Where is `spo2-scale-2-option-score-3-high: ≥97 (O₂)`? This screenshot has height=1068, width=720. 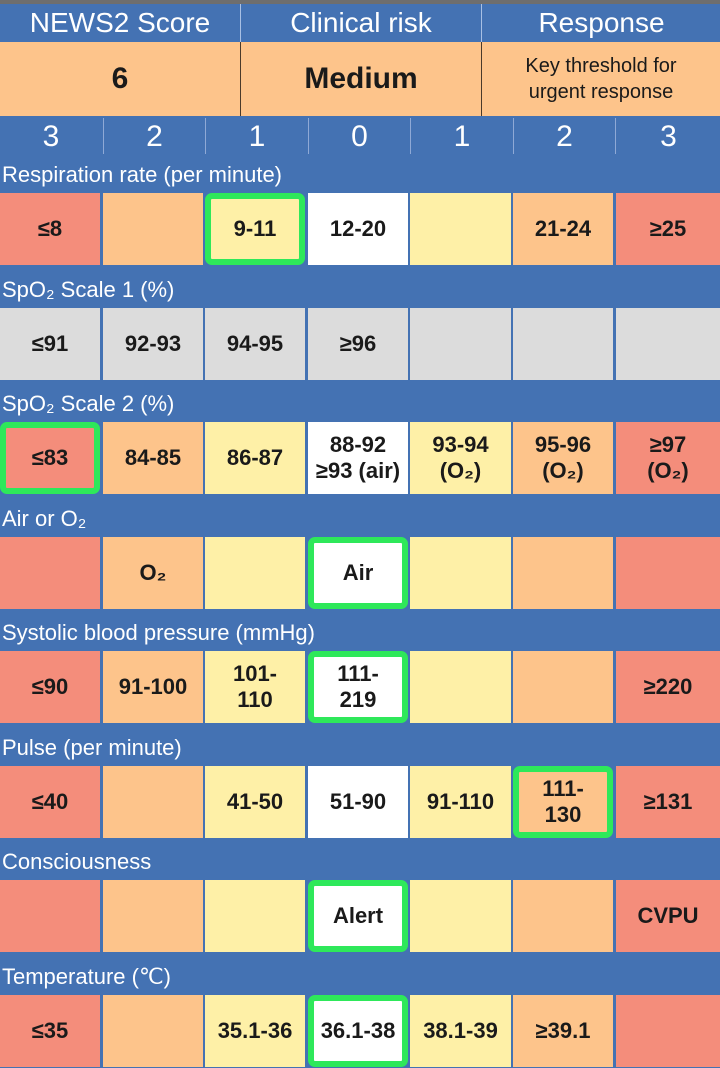 spo2-scale-2-option-score-3-high: ≥97 (O₂) is located at coordinates (668, 458).